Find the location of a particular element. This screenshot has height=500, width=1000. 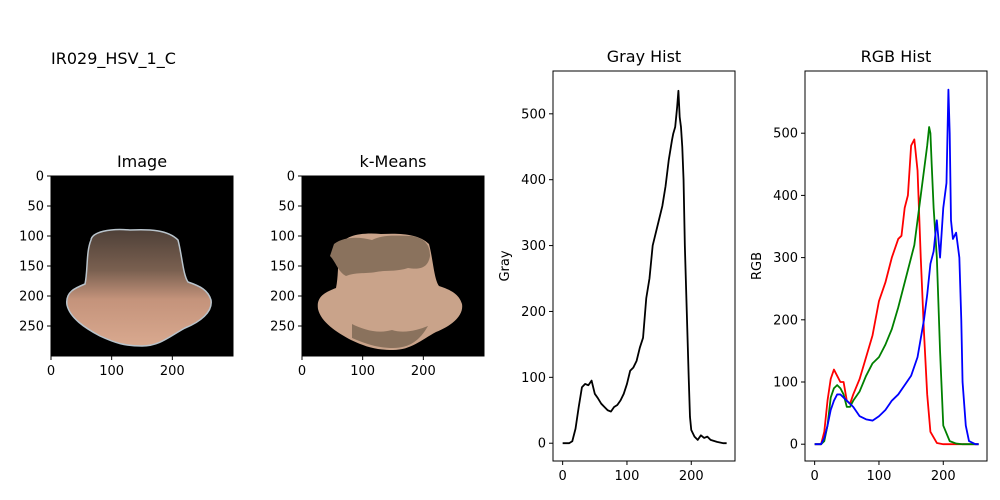

kmeans-panel-title: k-Means is located at coordinates (393, 161).